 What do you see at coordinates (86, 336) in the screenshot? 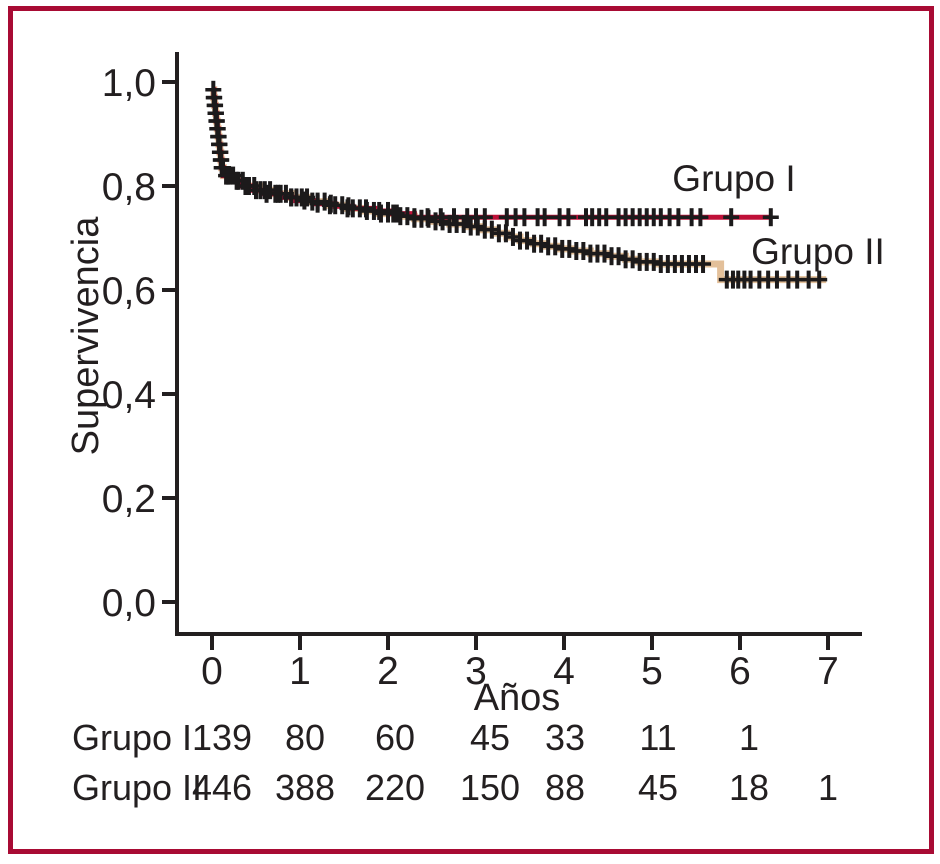
I see `y-axis-title: Supervivencia` at bounding box center [86, 336].